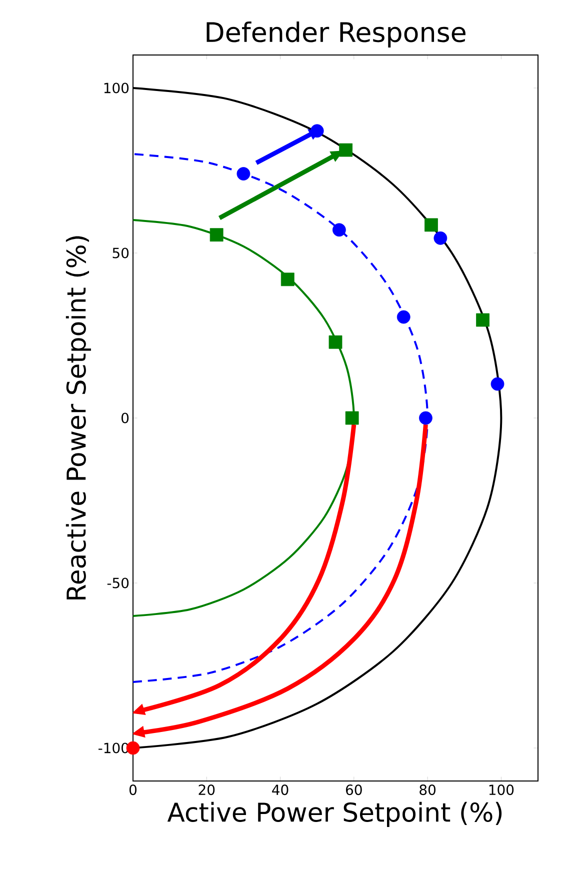 The height and width of the screenshot is (872, 574). What do you see at coordinates (133, 790) in the screenshot?
I see `x-tick-label: 0` at bounding box center [133, 790].